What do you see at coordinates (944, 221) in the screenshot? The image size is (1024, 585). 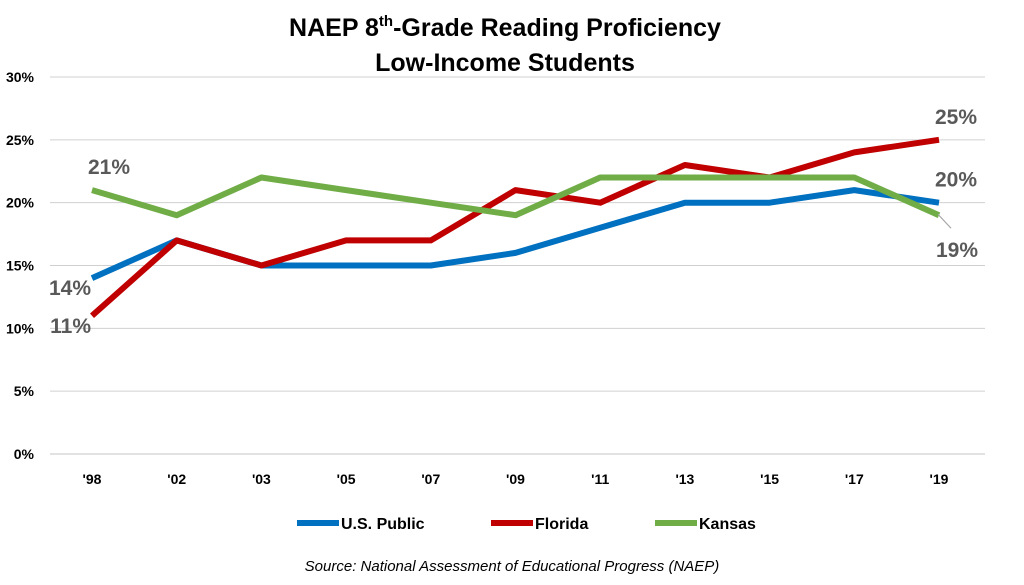 I see `data-label-leader` at bounding box center [944, 221].